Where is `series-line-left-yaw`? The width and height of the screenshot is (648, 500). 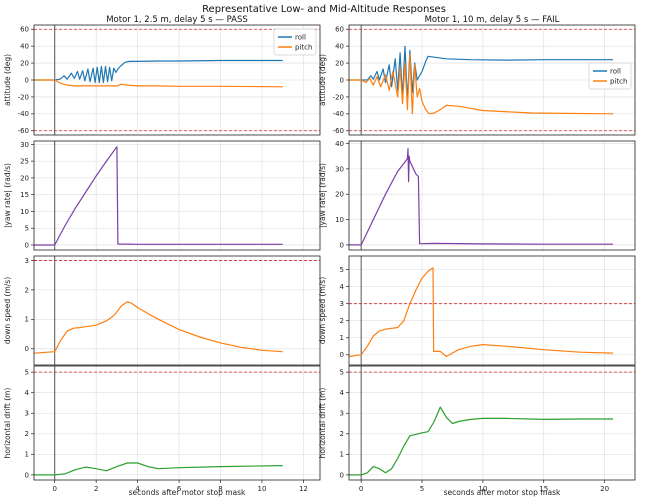 series-line-left-yaw is located at coordinates (158, 196).